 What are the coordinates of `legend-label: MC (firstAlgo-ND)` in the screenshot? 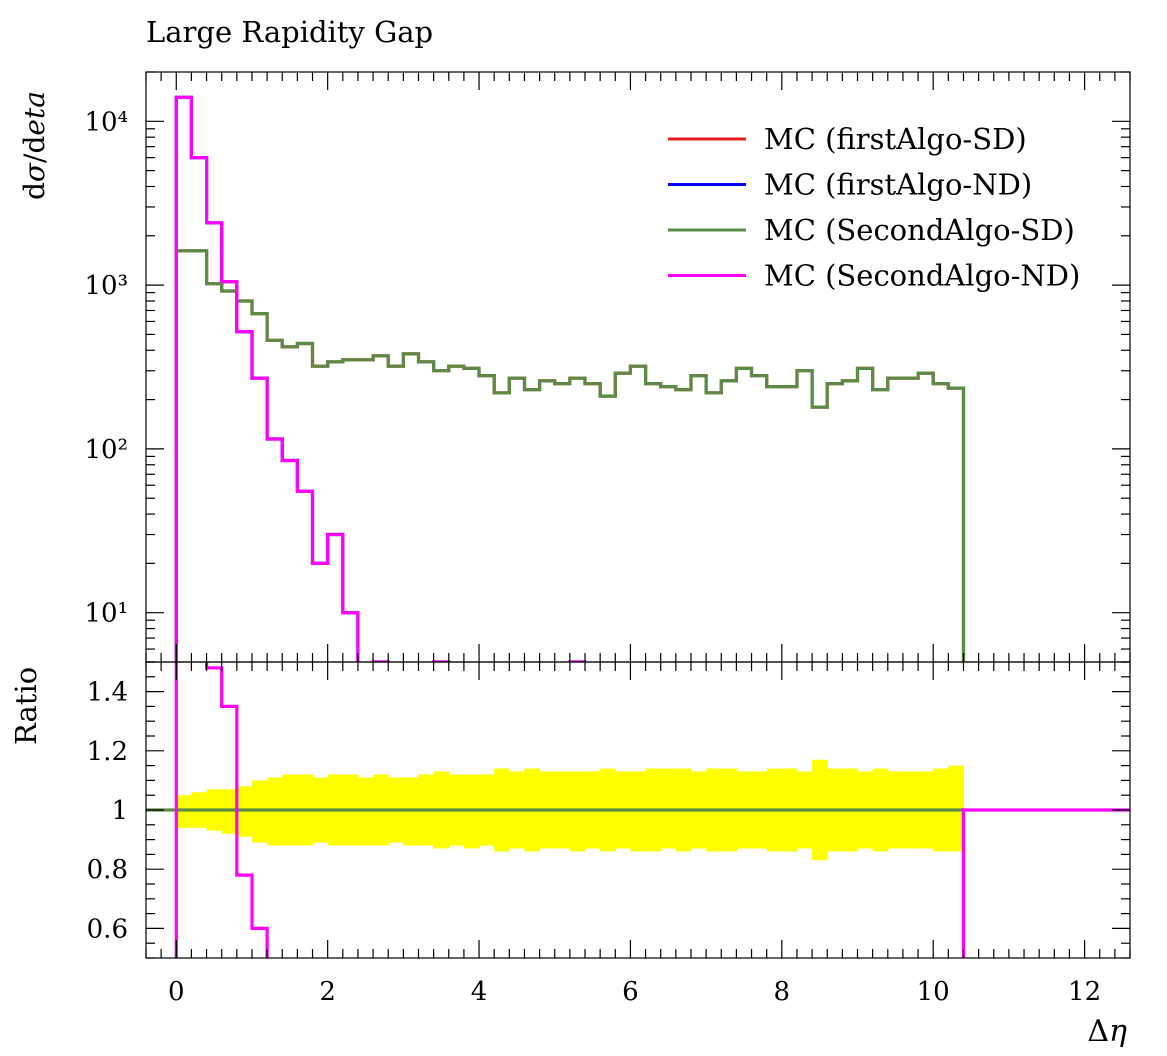 It's located at (898, 185).